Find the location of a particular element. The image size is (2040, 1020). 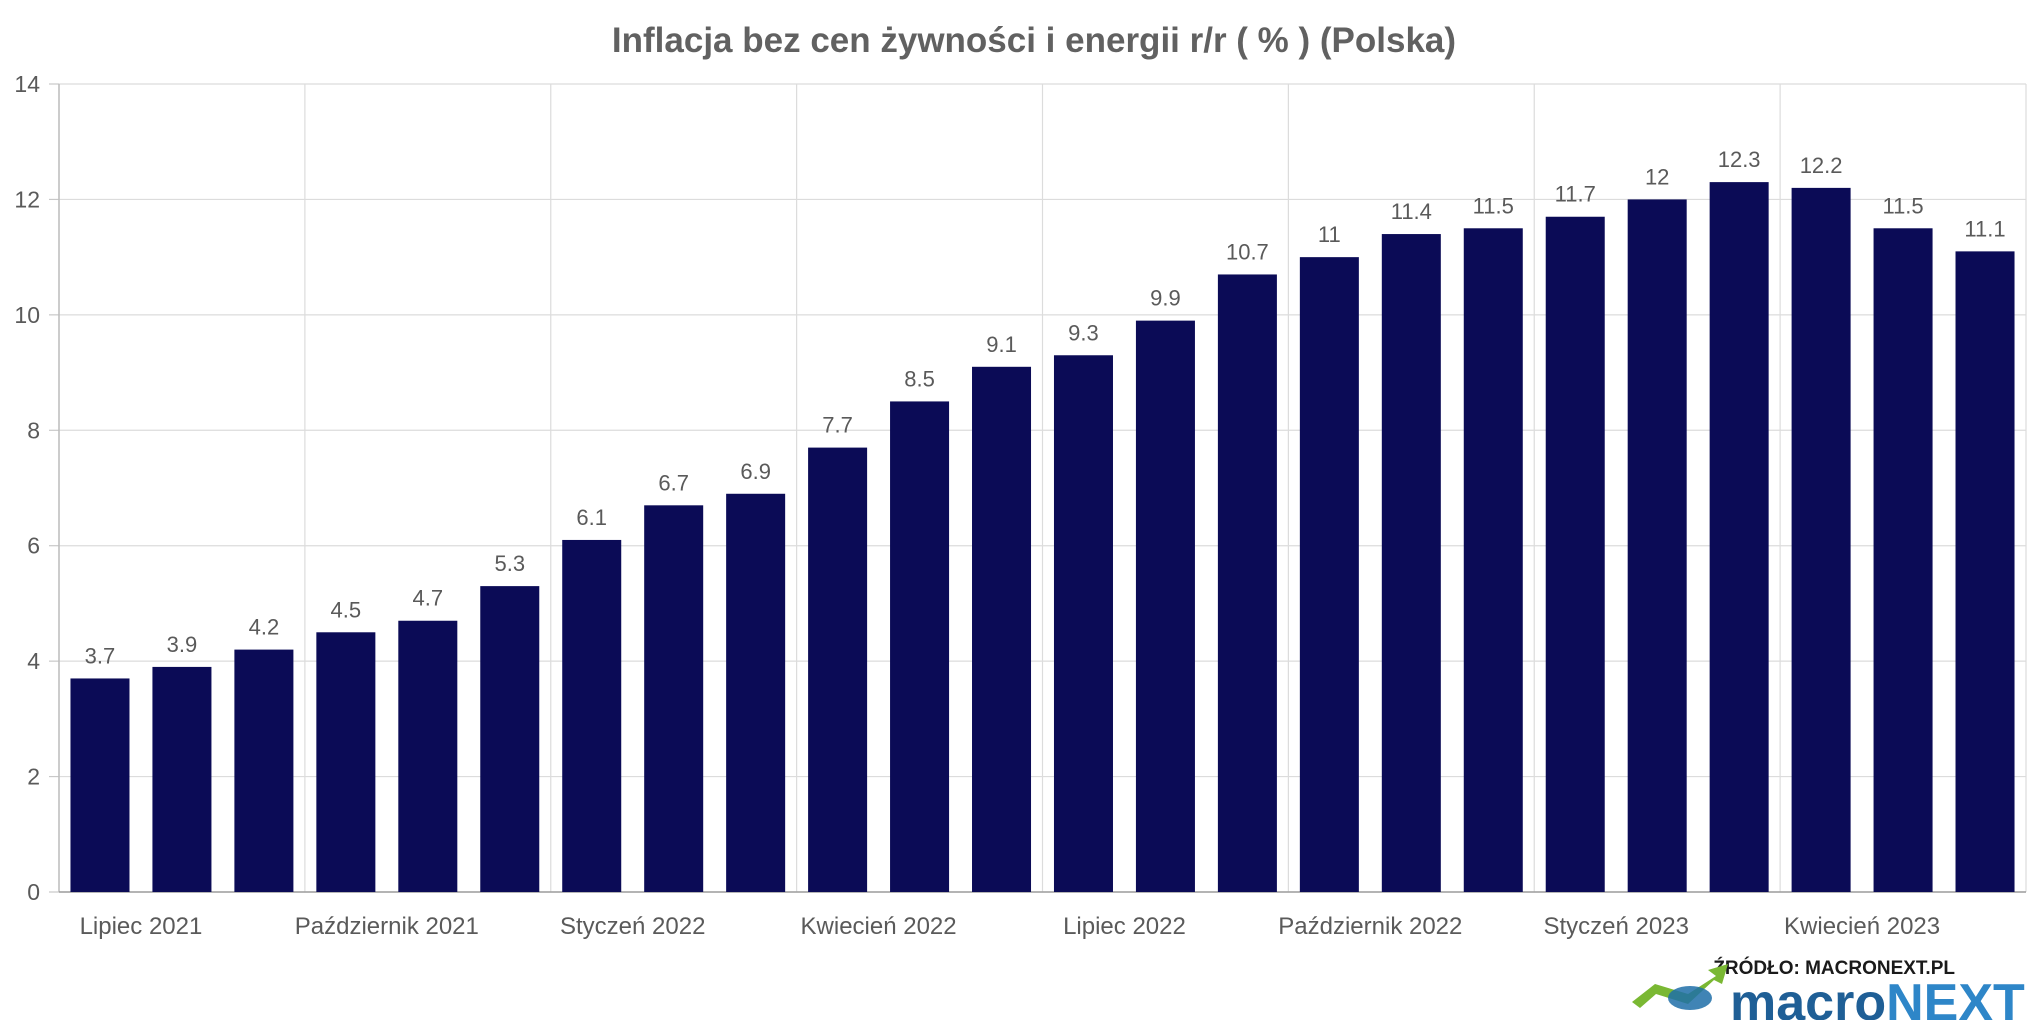

data-label: 11.4 is located at coordinates (1411, 211).